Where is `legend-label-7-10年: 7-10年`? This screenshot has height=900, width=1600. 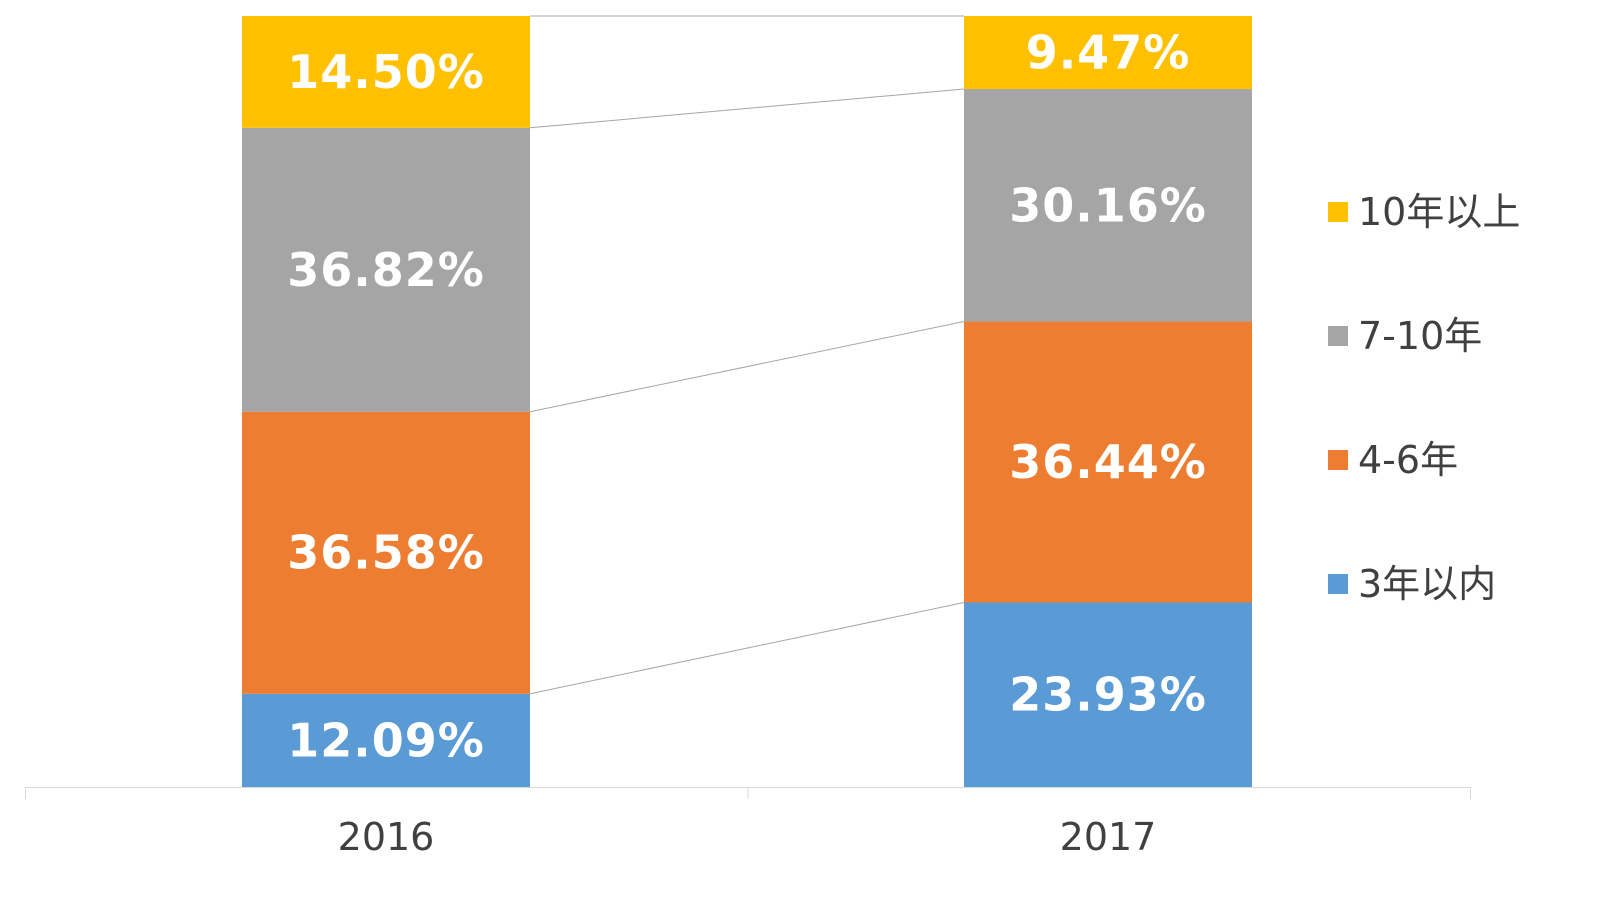 legend-label-7-10年: 7-10年 is located at coordinates (1420, 336).